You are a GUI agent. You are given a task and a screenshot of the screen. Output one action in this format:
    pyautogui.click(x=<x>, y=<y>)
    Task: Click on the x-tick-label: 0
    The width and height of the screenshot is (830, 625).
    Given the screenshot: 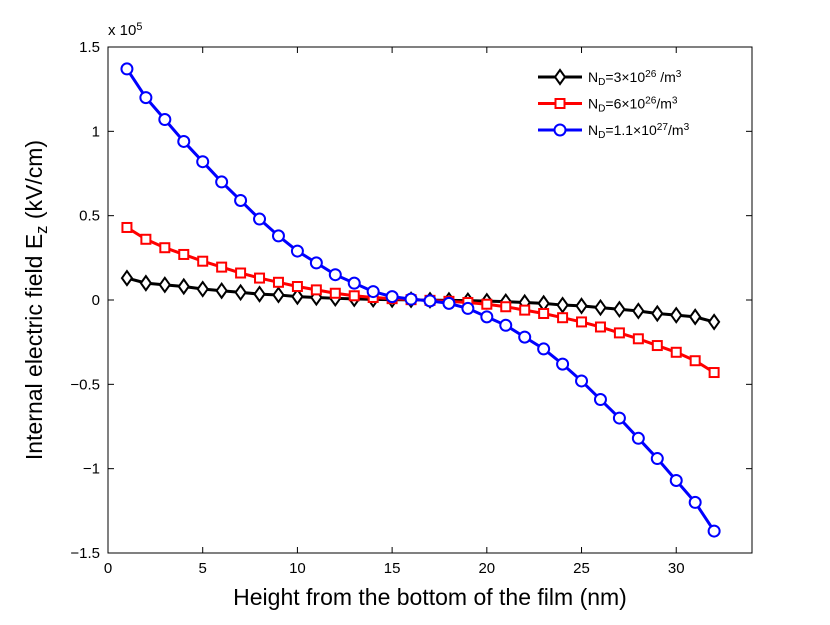 What is the action you would take?
    pyautogui.click(x=108, y=568)
    